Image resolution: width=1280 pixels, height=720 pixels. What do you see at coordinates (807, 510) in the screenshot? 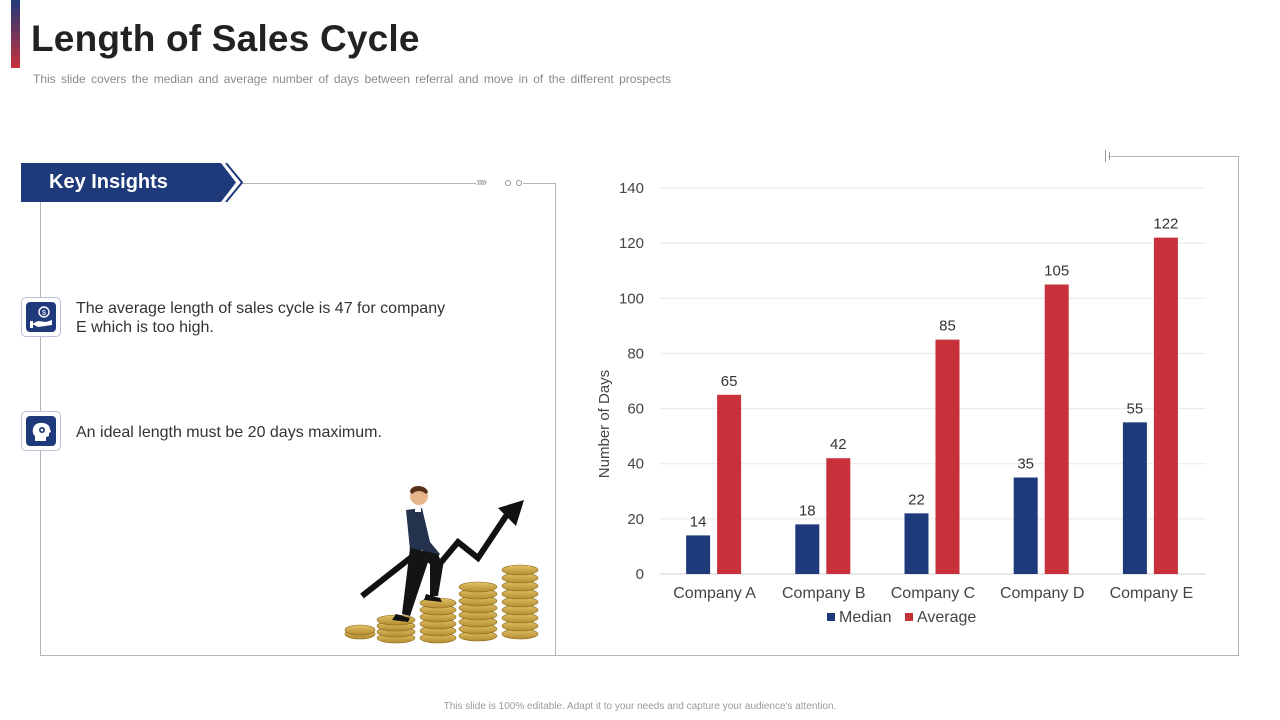
I see `data-label: 18` at bounding box center [807, 510].